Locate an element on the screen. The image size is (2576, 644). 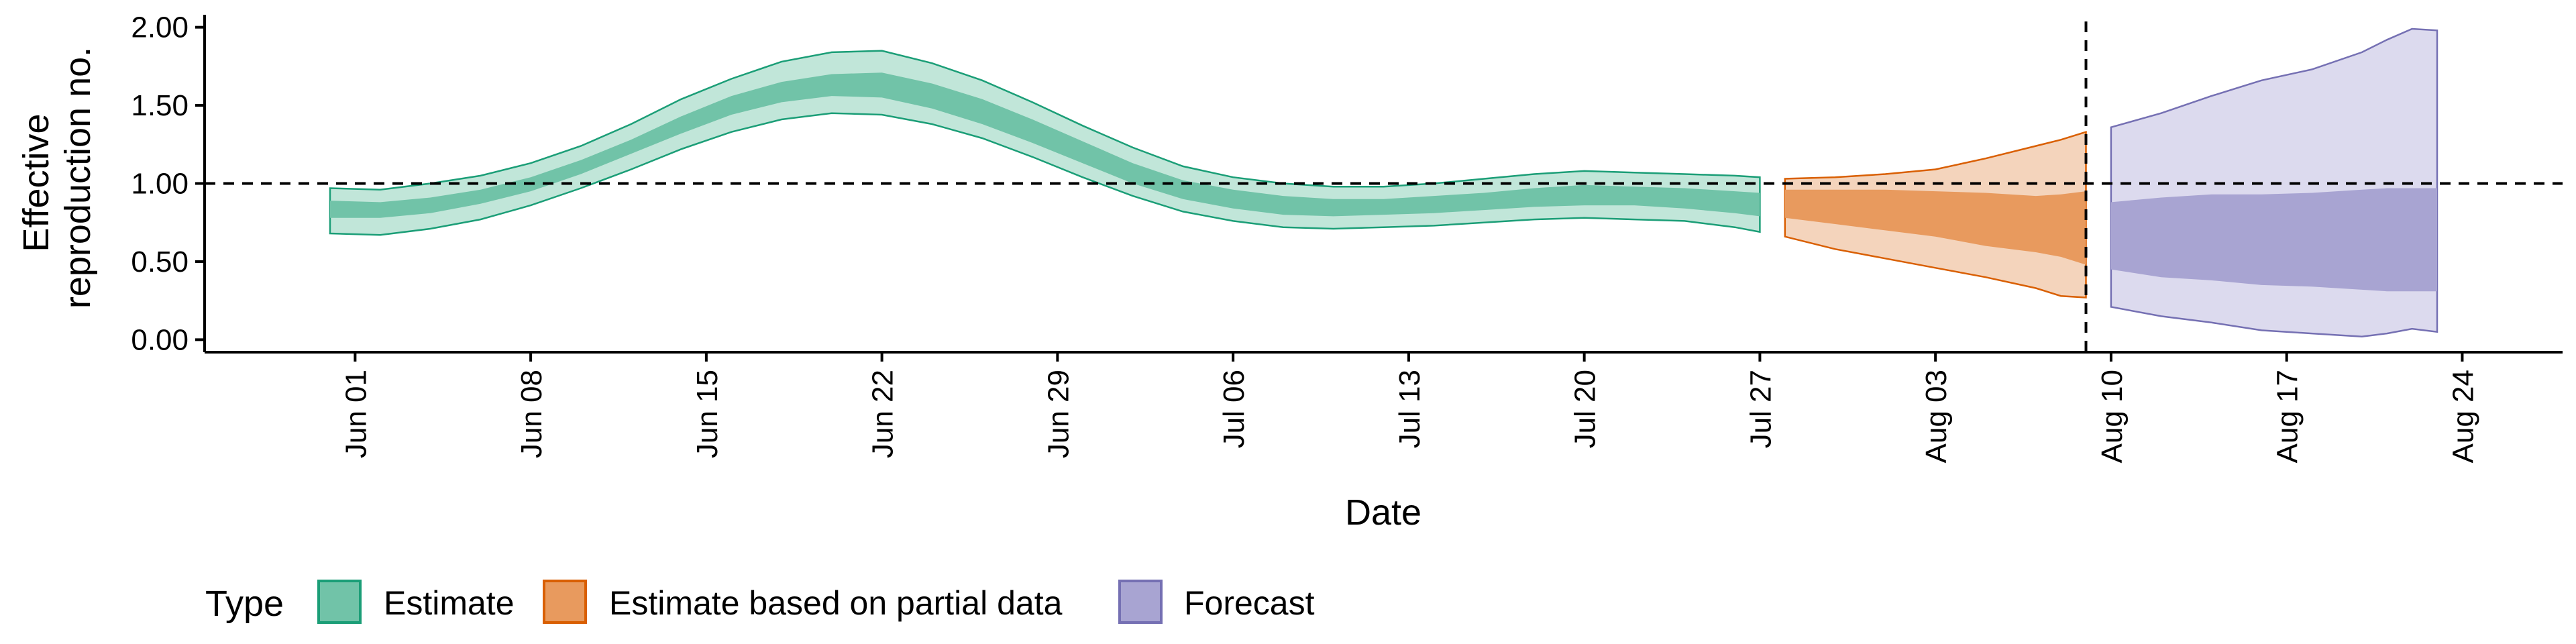
legend-label-estimate: Estimate is located at coordinates (449, 603).